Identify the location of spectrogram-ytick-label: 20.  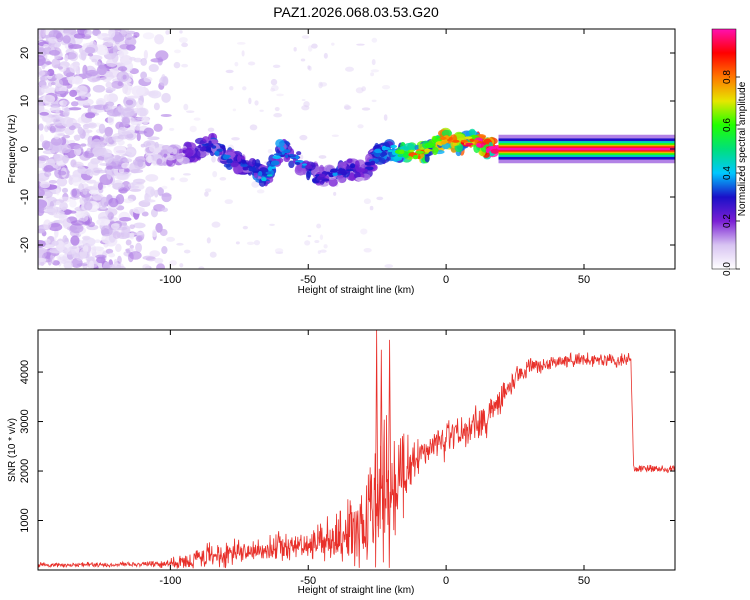
(25, 53).